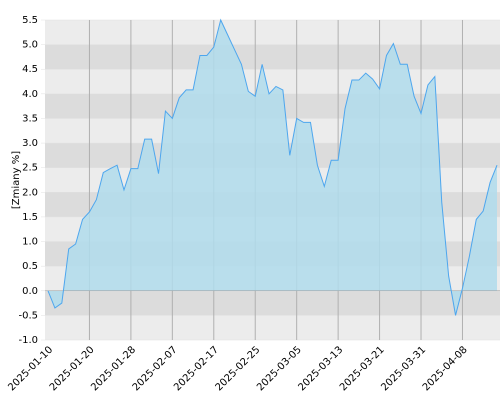  What do you see at coordinates (30, 45) in the screenshot?
I see `y-tick-label: 5.0` at bounding box center [30, 45].